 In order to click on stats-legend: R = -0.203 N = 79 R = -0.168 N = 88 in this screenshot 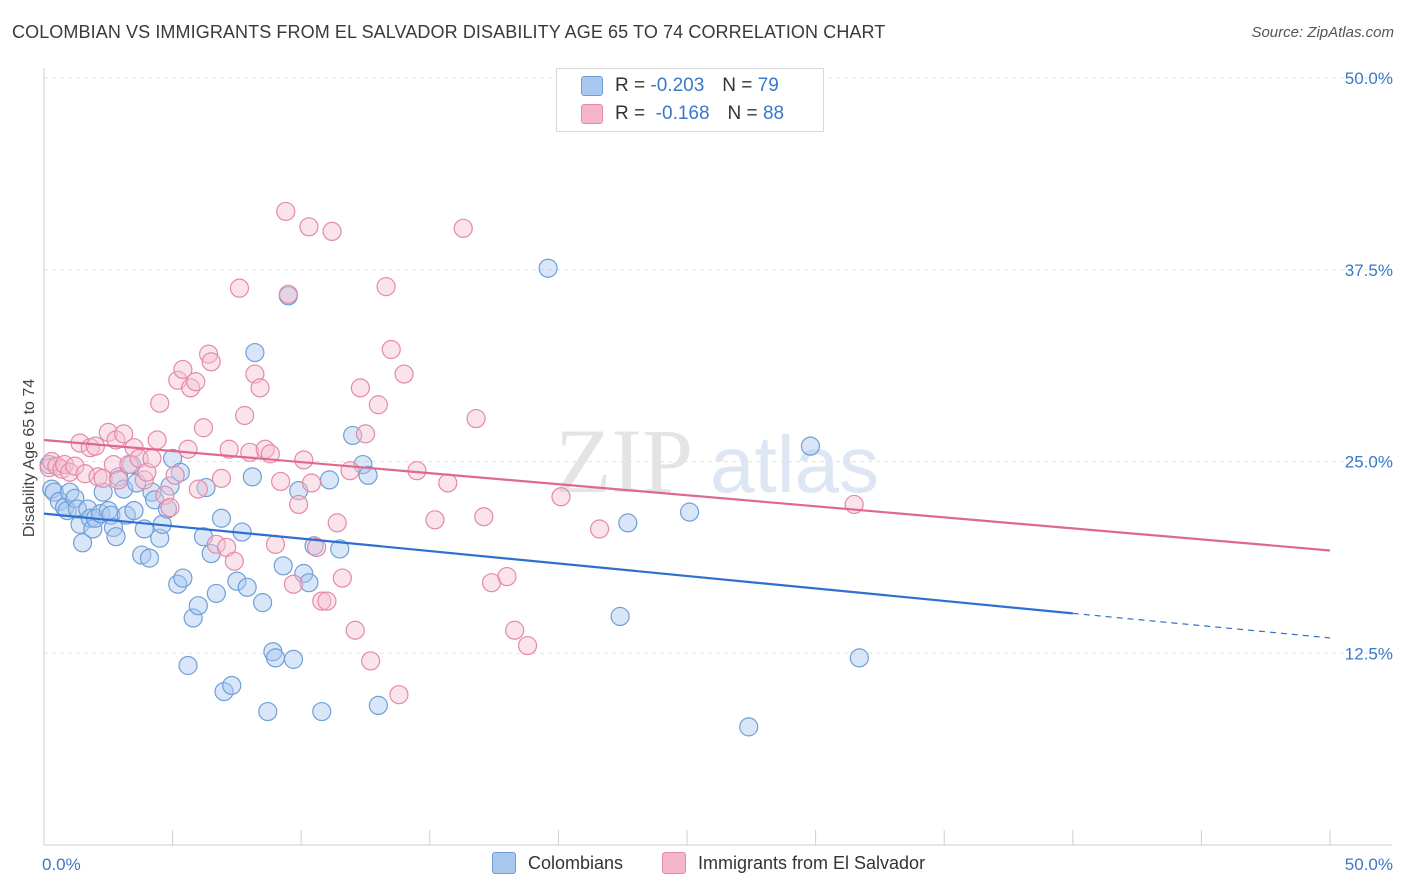, I will do `click(690, 100)`.